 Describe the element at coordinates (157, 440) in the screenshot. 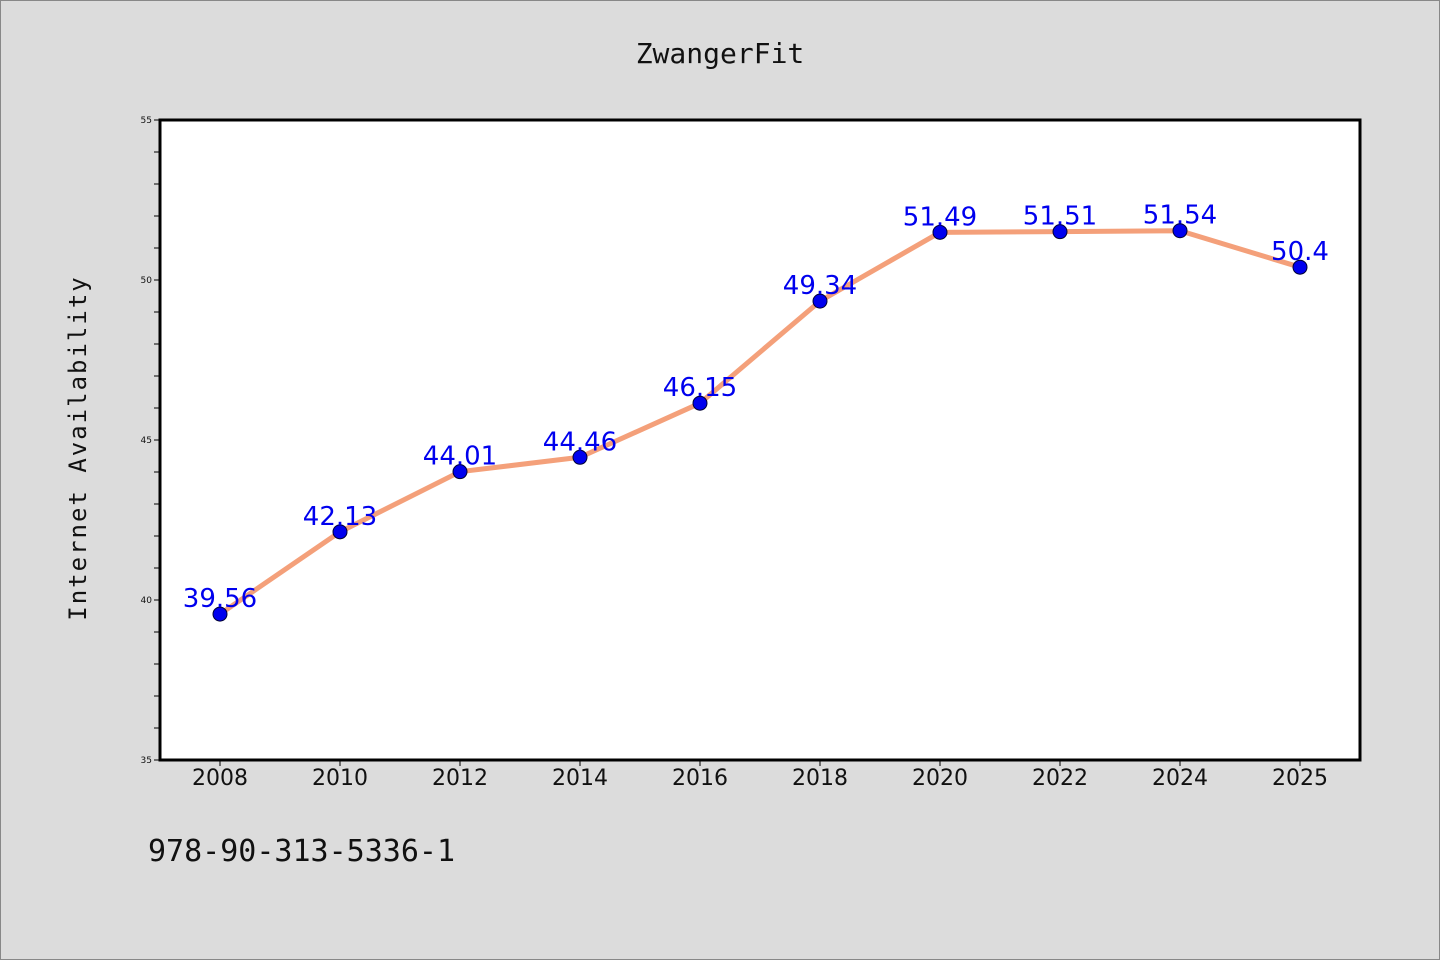

I see `y-minor-ticks` at that location.